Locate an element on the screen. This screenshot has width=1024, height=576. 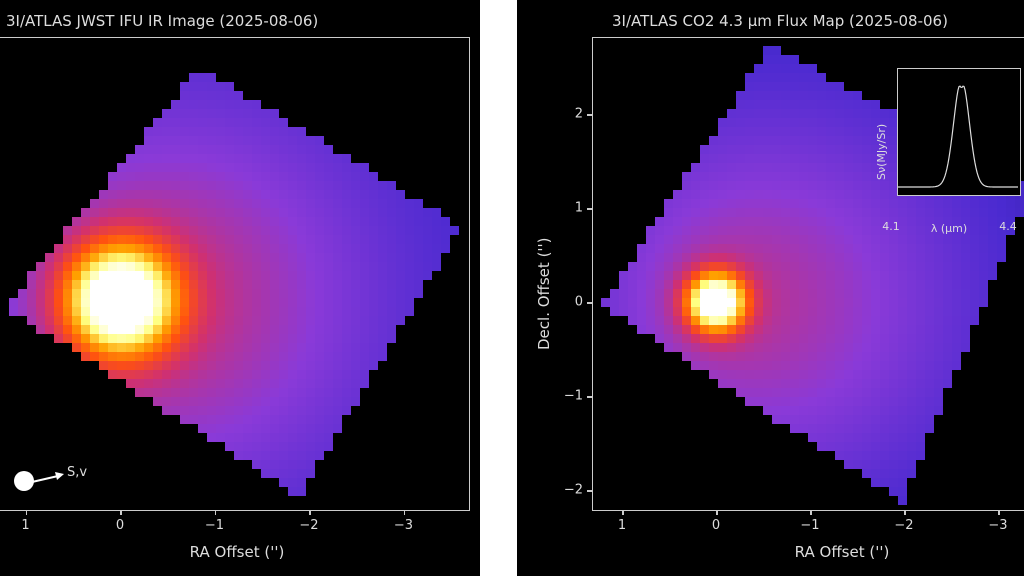
spectrum-inset is located at coordinates (959, 132).